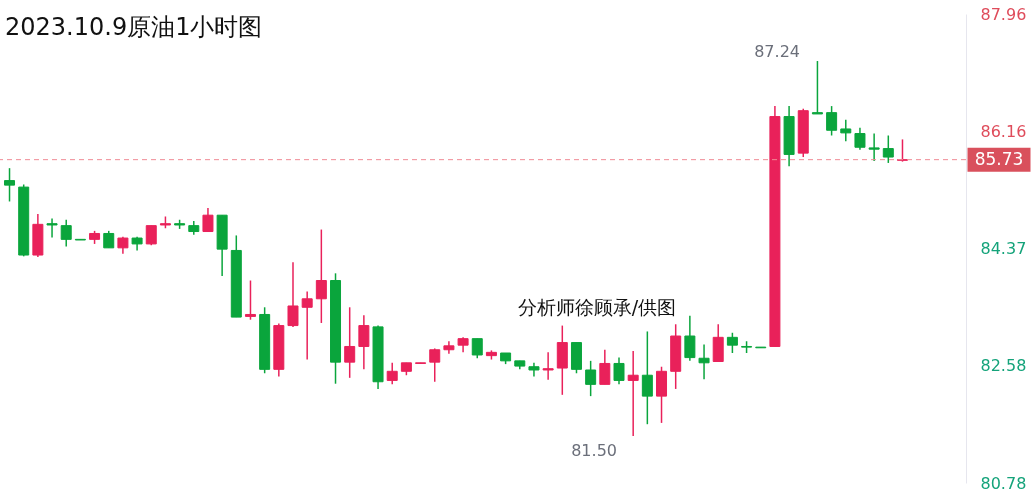 The height and width of the screenshot is (498, 1031). Describe the element at coordinates (597, 307) in the screenshot. I see `annotation: 分析师徐顾承/供图` at that location.